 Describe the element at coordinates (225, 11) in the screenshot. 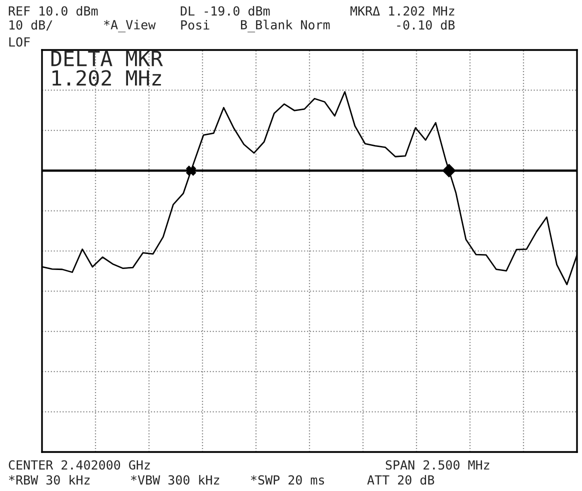

I see `text: DL -19.0 dBm` at that location.